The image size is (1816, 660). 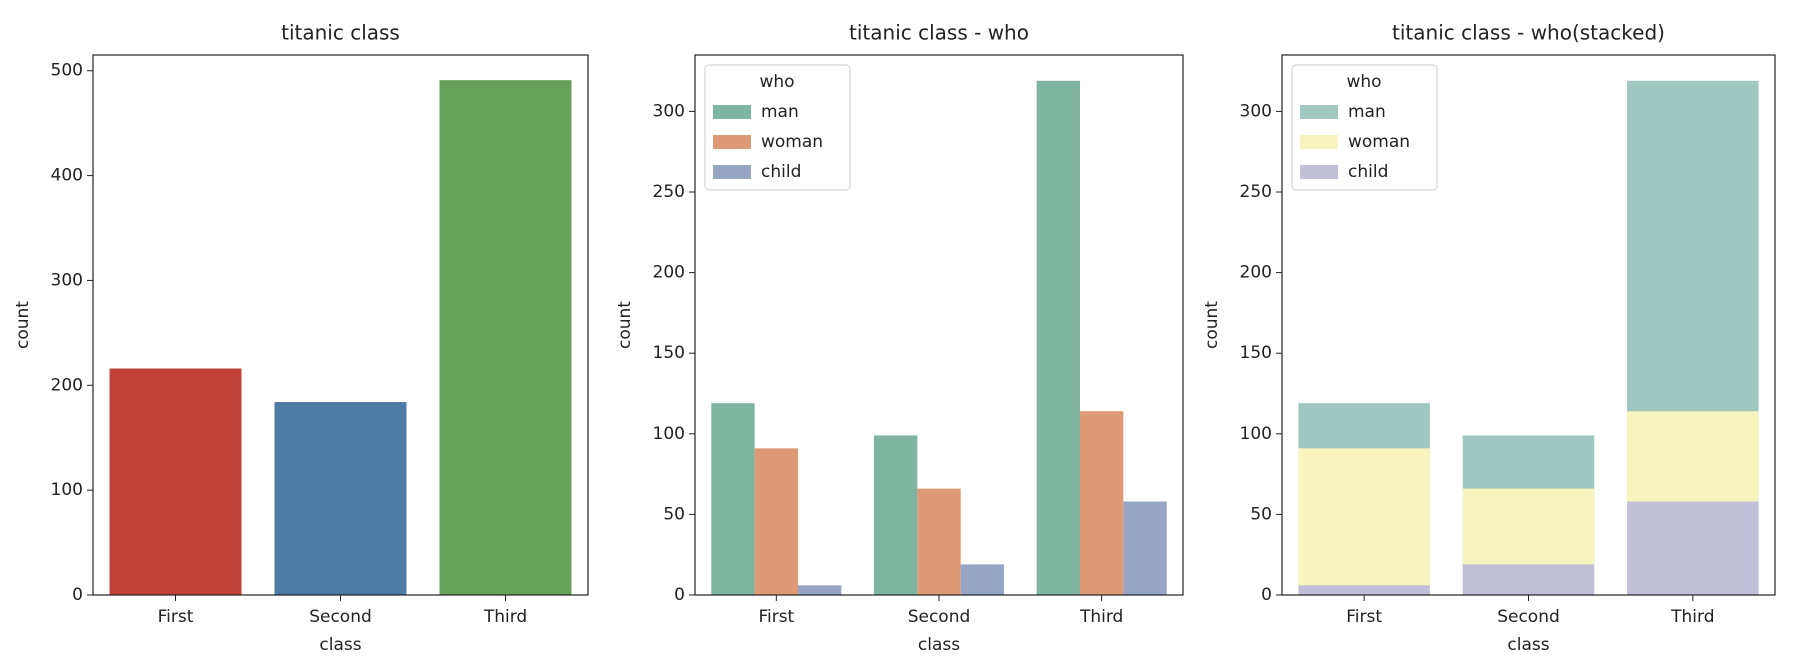 I want to click on y-tick-label: 400, so click(x=67, y=176).